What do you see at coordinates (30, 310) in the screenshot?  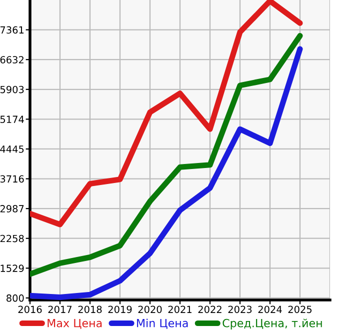 I see `x-tick-label: 2016` at bounding box center [30, 310].